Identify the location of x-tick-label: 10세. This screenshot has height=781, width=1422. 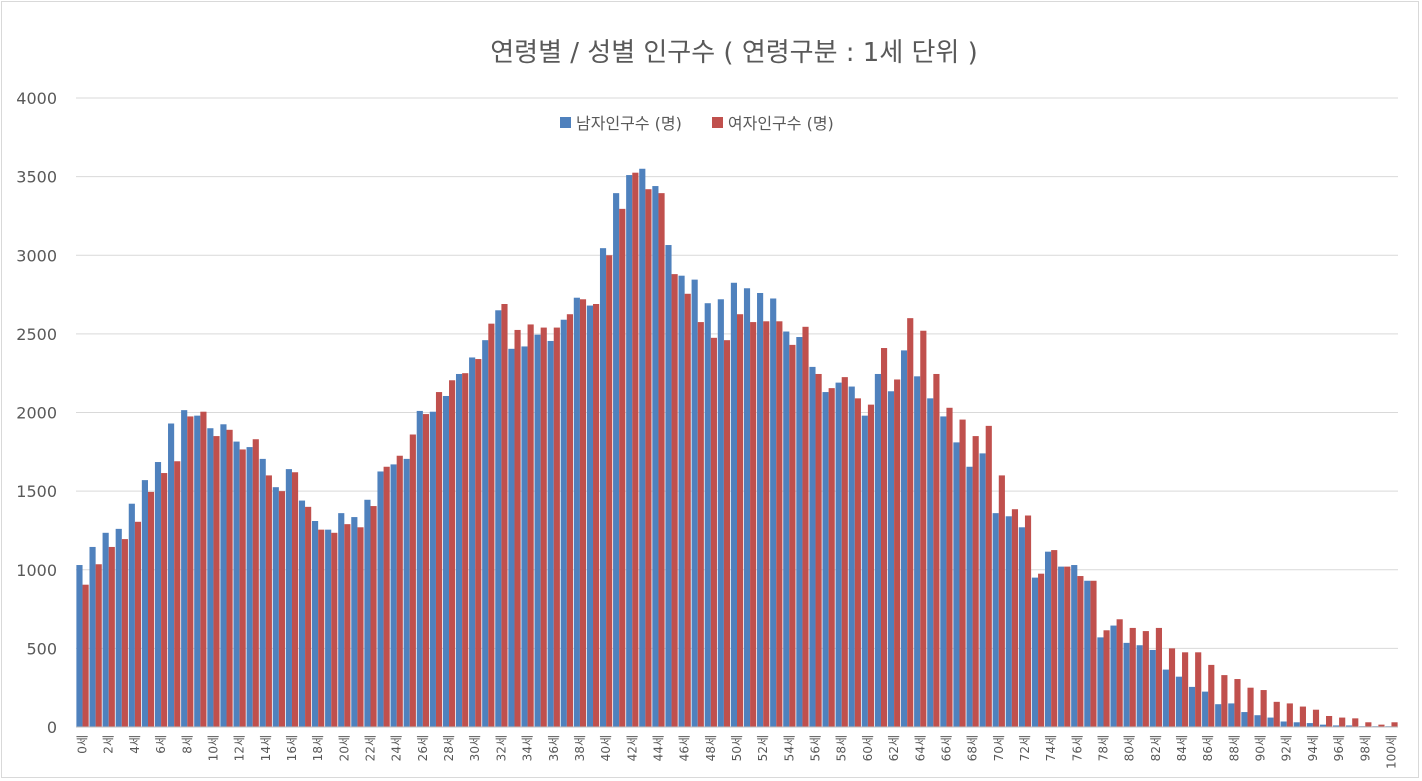
(213, 748).